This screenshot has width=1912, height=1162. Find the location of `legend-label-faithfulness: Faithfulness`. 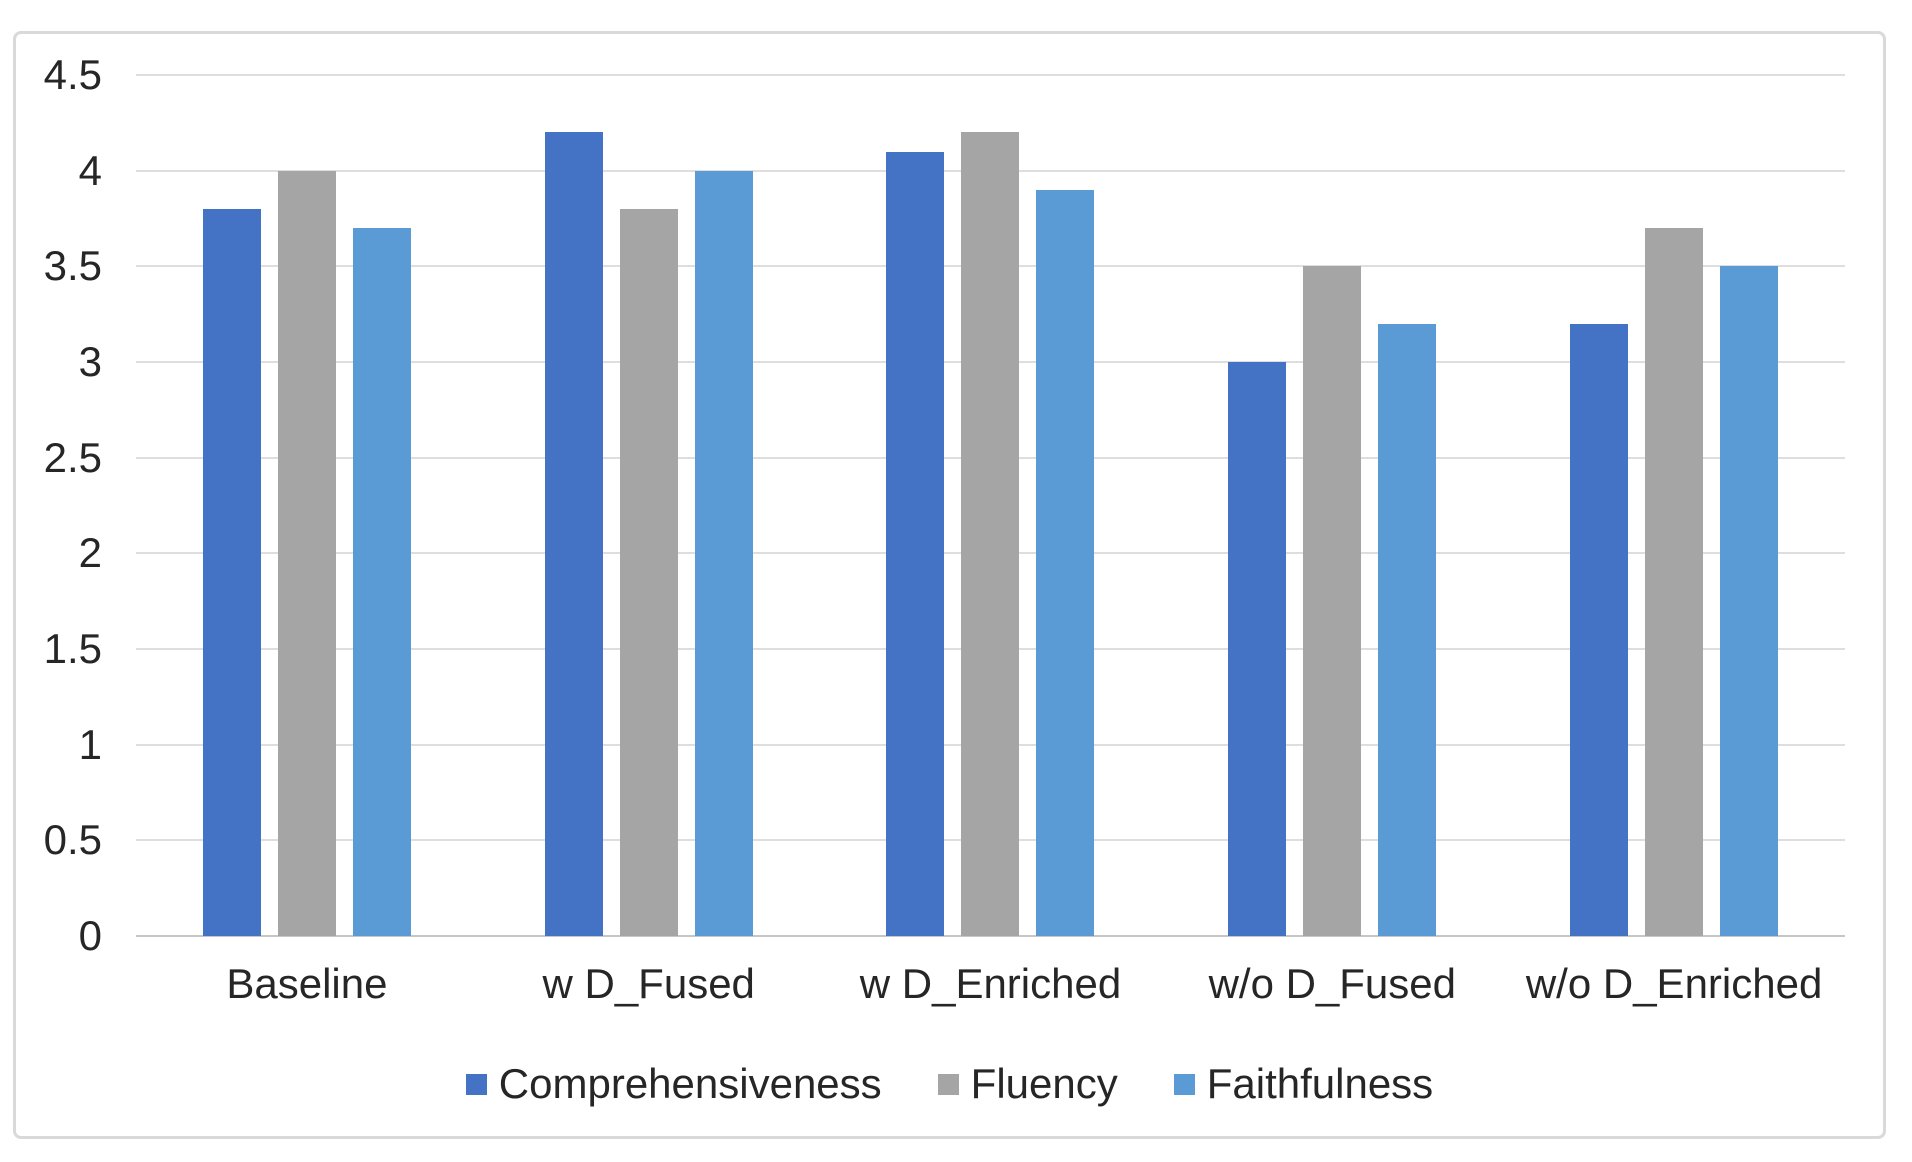

legend-label-faithfulness: Faithfulness is located at coordinates (1320, 1083).